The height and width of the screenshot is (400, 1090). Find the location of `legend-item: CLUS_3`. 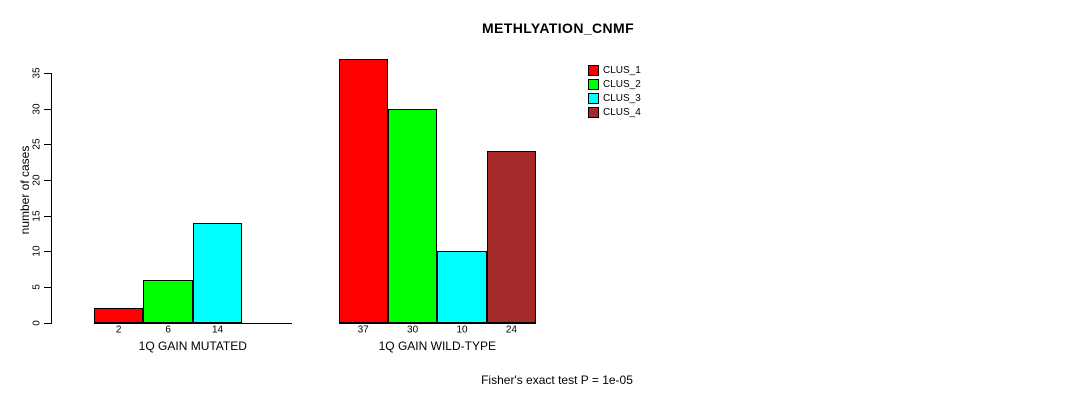

legend-item: CLUS_3 is located at coordinates (614, 98).